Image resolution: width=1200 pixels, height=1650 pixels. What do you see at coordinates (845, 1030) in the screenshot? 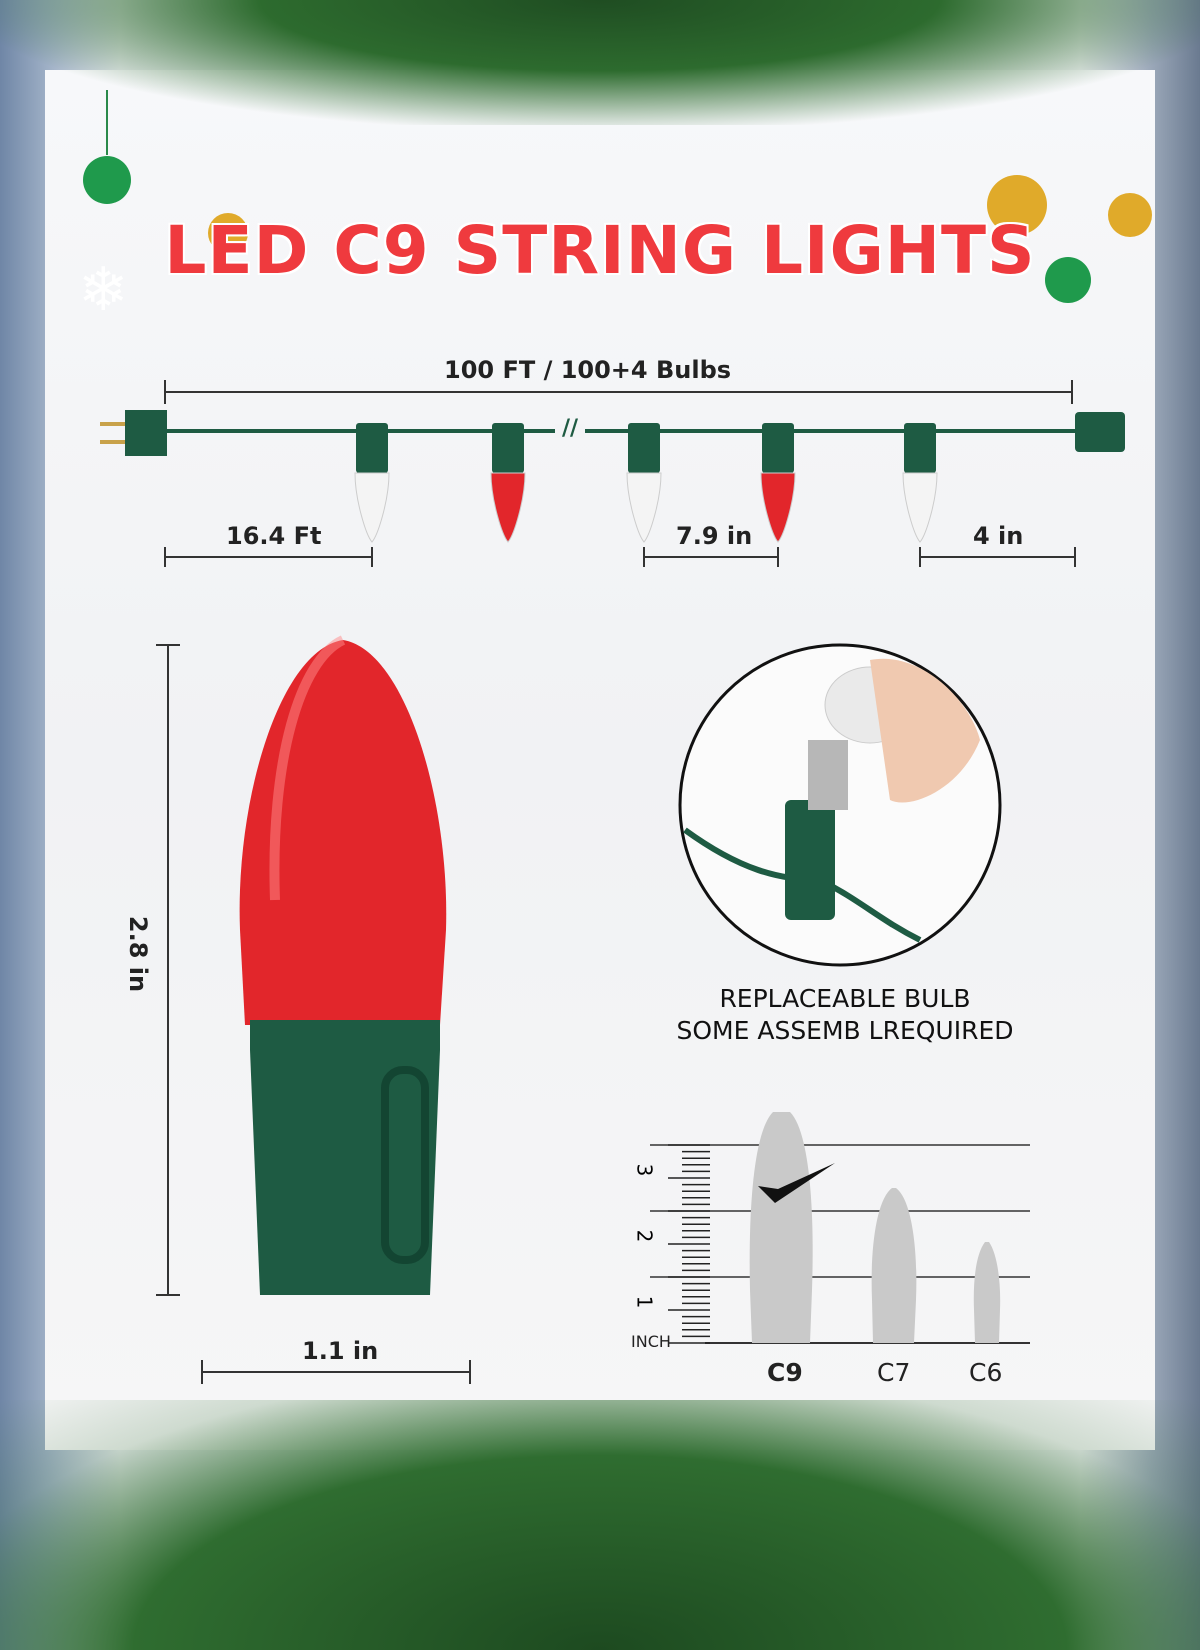
I see `feature-line-2: SOME ASSEMB LREQUIRED` at bounding box center [845, 1030].